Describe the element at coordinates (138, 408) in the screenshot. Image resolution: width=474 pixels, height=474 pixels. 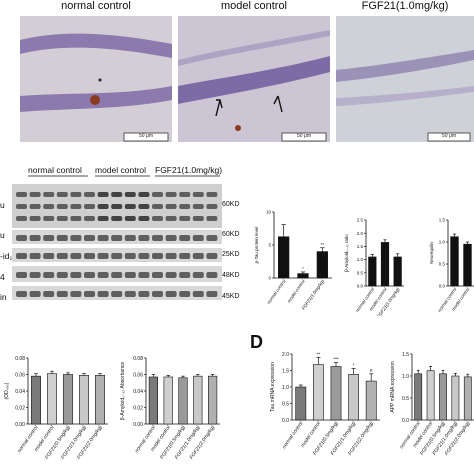
I see `y-tick-label: 0.02` at that location.